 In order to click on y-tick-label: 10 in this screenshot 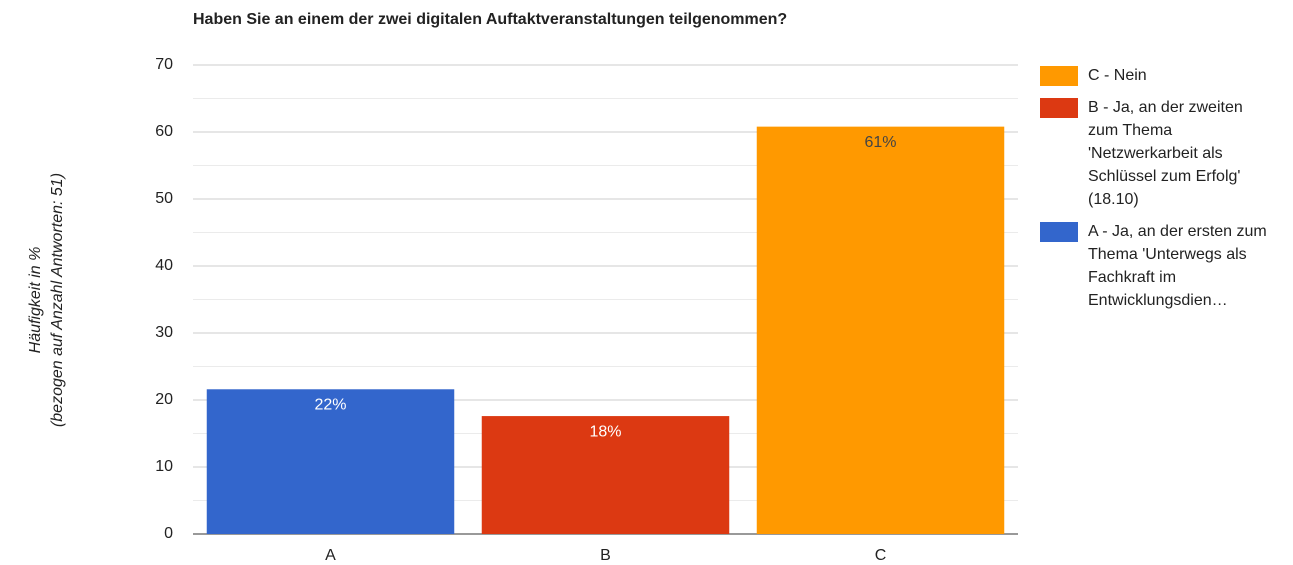, I will do `click(164, 466)`.